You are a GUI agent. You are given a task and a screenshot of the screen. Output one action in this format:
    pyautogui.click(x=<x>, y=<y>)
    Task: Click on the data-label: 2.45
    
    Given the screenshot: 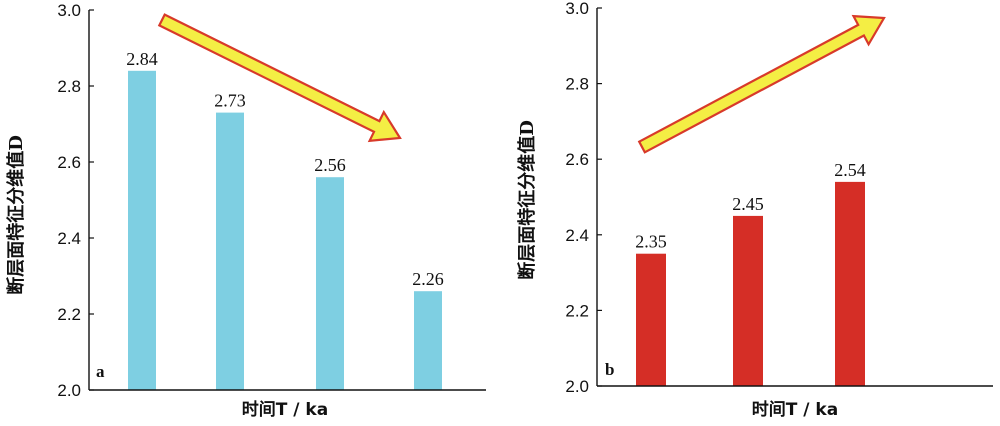 What is the action you would take?
    pyautogui.click(x=748, y=204)
    